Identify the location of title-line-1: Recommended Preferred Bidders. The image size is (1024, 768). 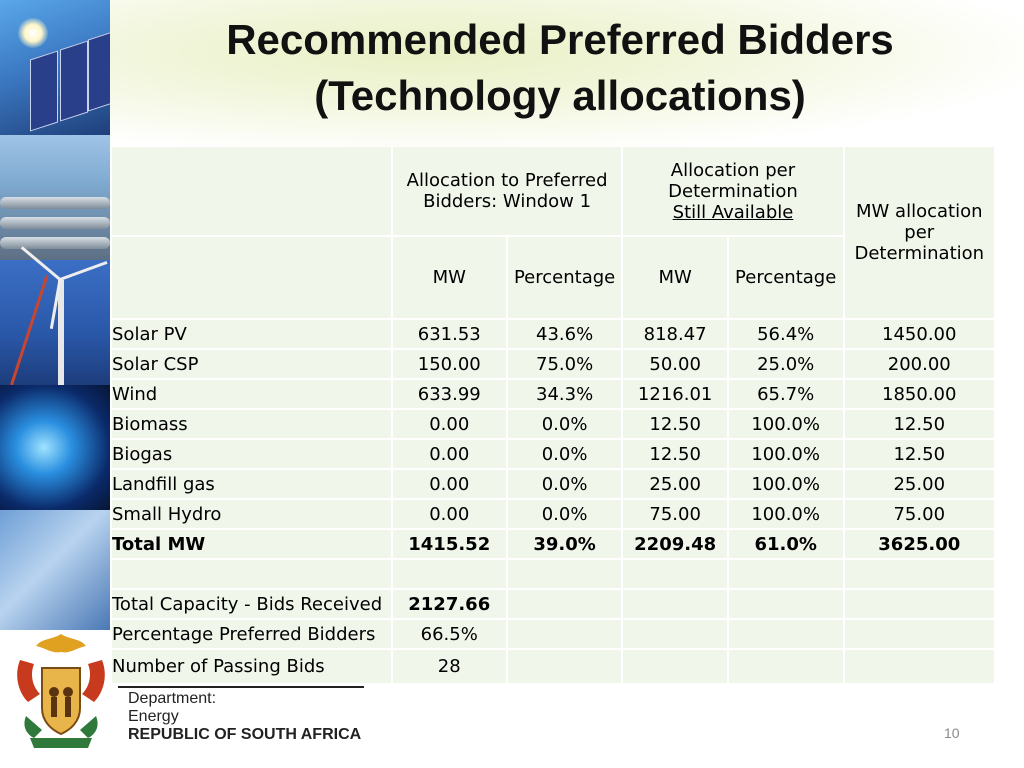
(560, 39).